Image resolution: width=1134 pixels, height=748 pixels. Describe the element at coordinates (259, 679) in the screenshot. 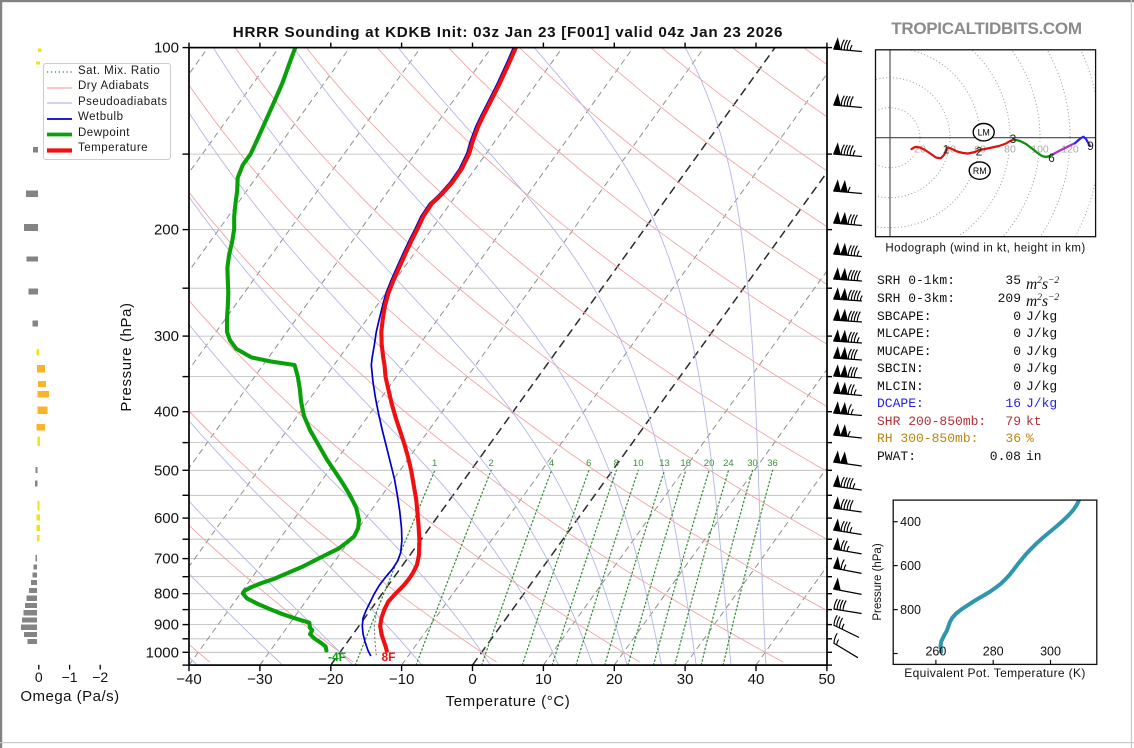

I see `svg-text: −30` at that location.